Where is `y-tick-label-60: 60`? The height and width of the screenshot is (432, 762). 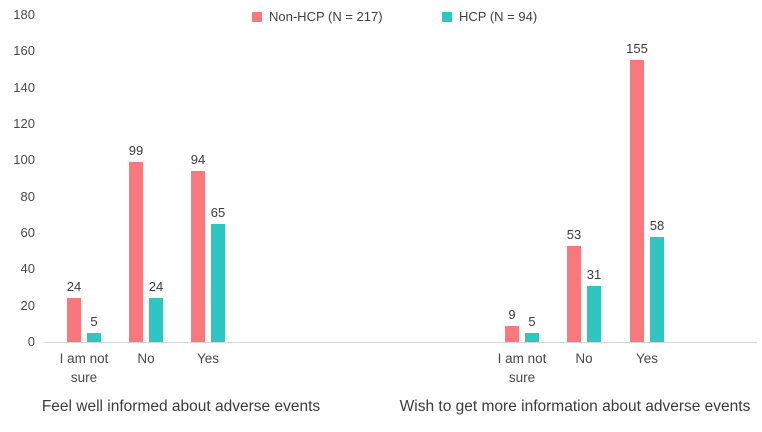 y-tick-label-60: 60 is located at coordinates (27, 232).